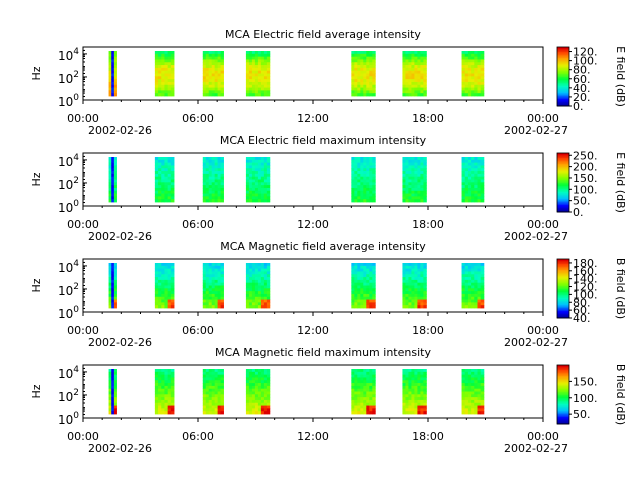 The width and height of the screenshot is (640, 480). Describe the element at coordinates (585, 189) in the screenshot. I see `colorbar-tick-label: 100.` at that location.